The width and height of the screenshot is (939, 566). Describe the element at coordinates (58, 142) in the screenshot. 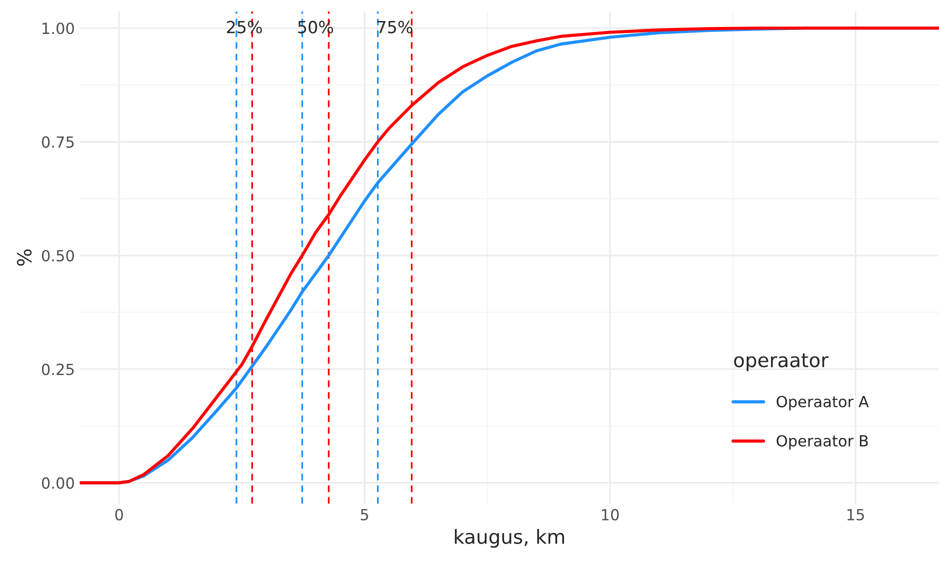

I see `y-tick-label: 0.75` at that location.